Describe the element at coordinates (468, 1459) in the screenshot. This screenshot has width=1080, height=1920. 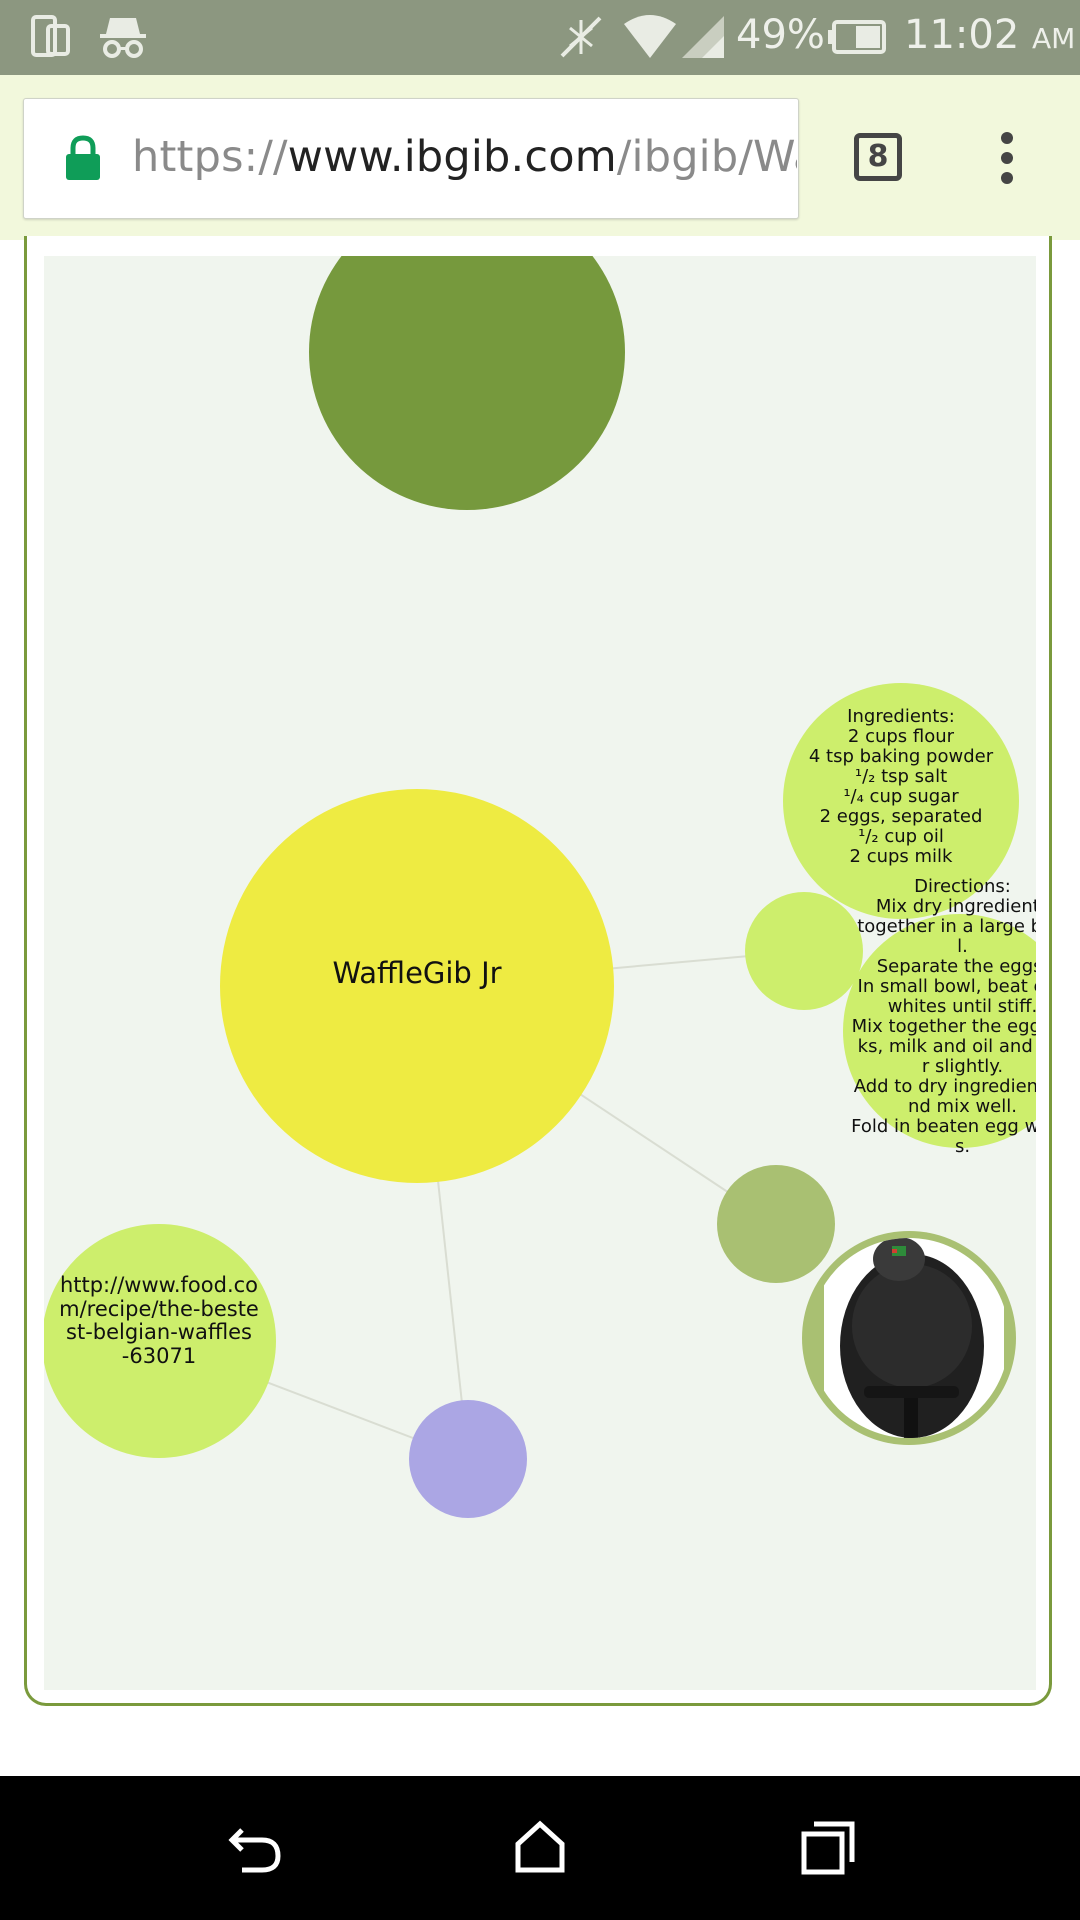
I see `ibgib-node-purple` at that location.